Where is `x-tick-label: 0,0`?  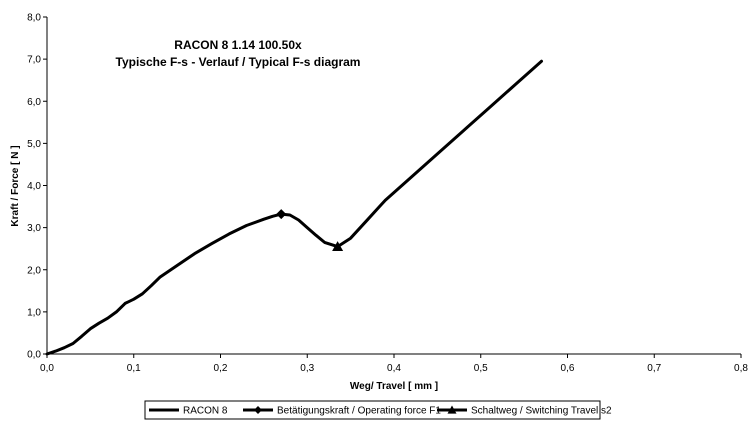 x-tick-label: 0,0 is located at coordinates (47, 368).